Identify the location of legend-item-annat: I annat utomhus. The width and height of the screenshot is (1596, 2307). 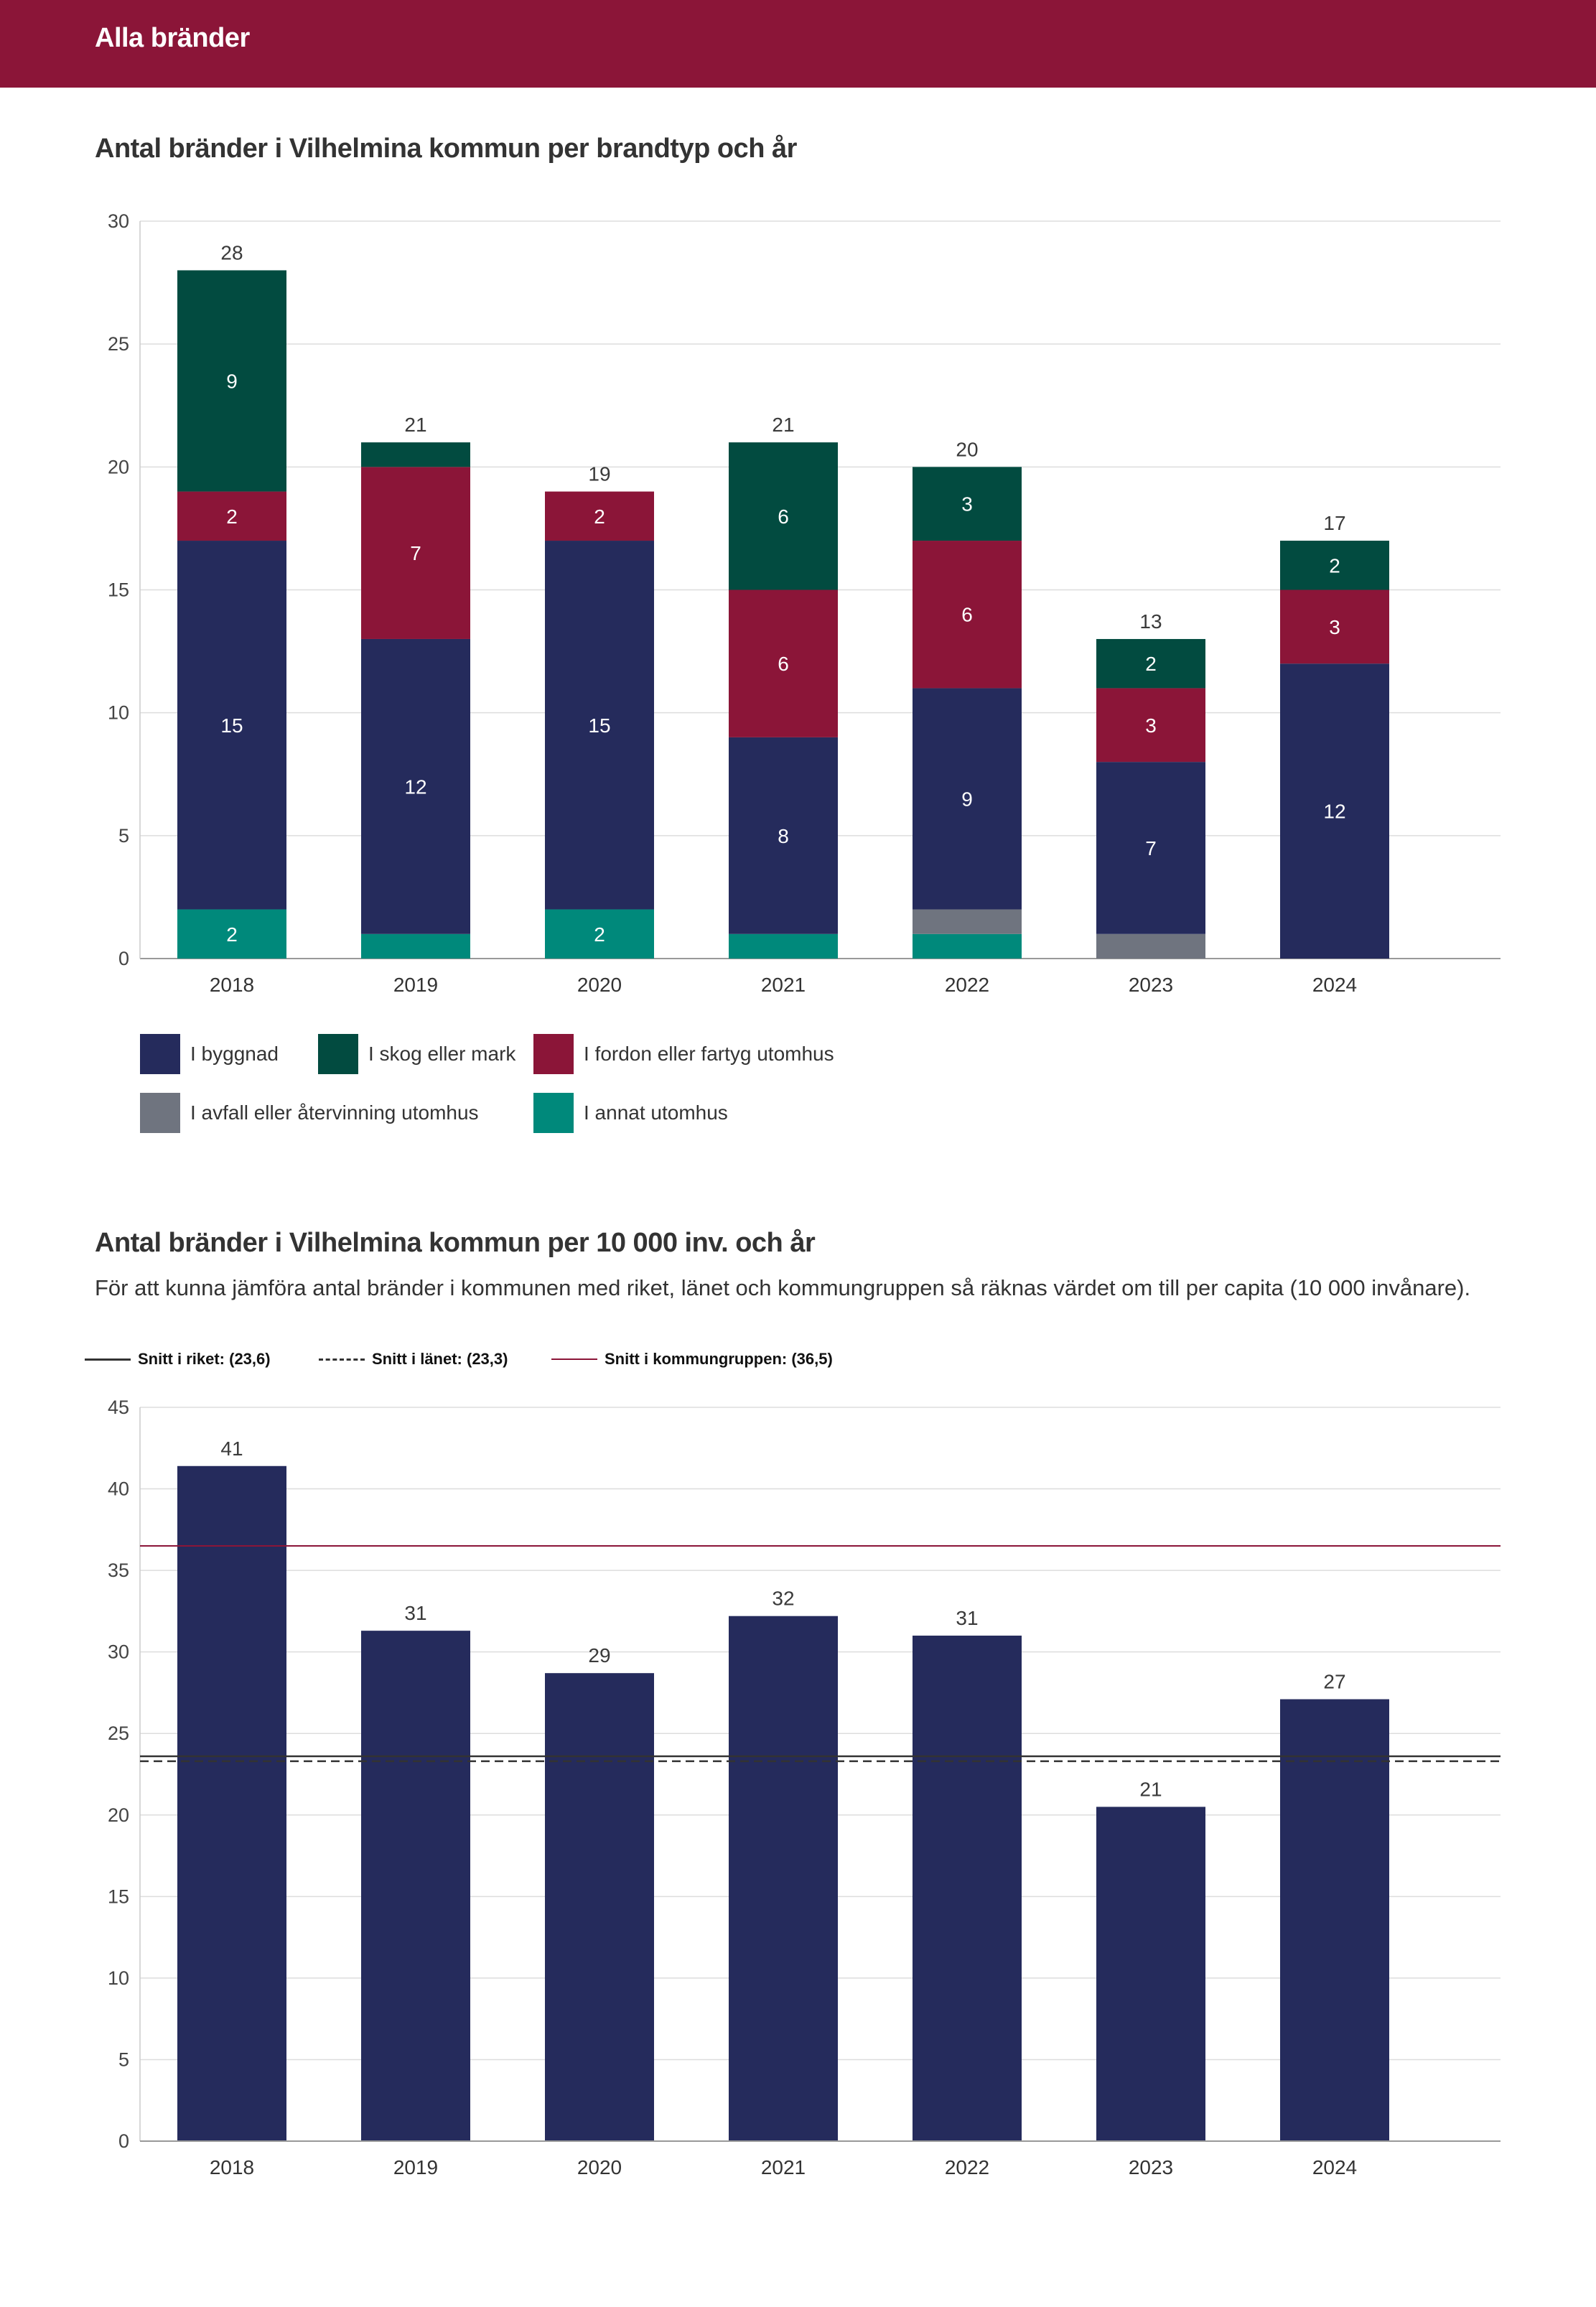
(630, 1113).